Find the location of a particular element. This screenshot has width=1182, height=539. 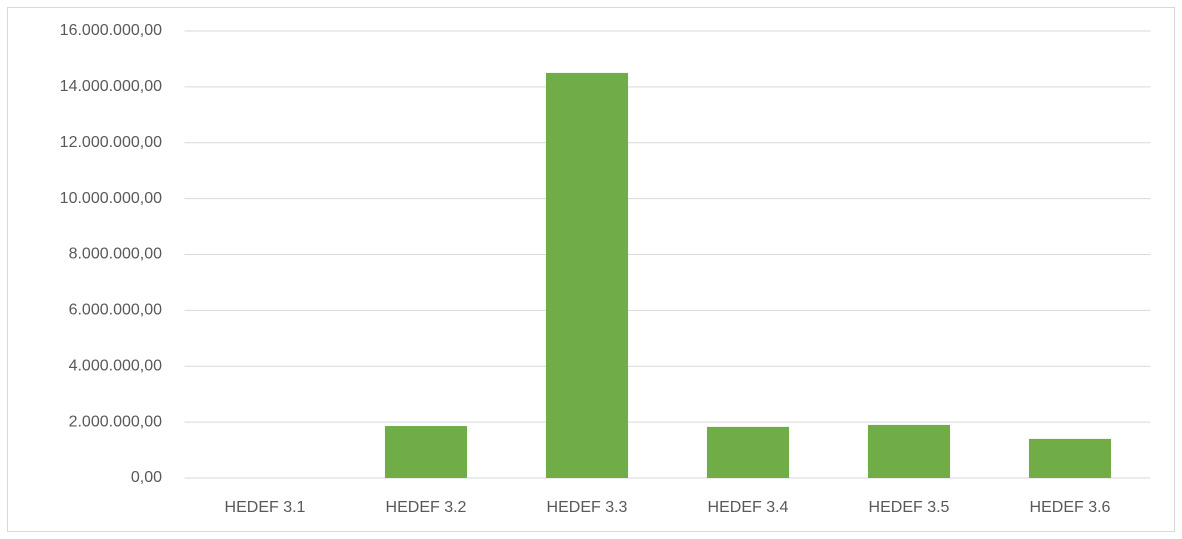

x-tick-label: HEDEF 3.5 is located at coordinates (909, 507).